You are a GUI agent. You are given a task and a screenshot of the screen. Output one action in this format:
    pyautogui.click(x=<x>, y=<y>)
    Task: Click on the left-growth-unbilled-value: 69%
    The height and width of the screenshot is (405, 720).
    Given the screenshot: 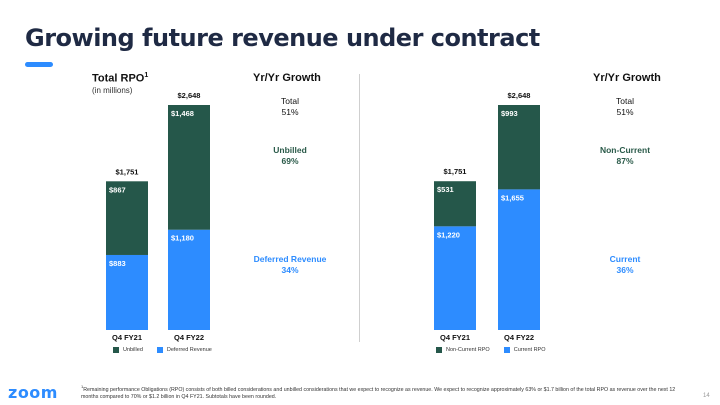 What is the action you would take?
    pyautogui.click(x=290, y=161)
    